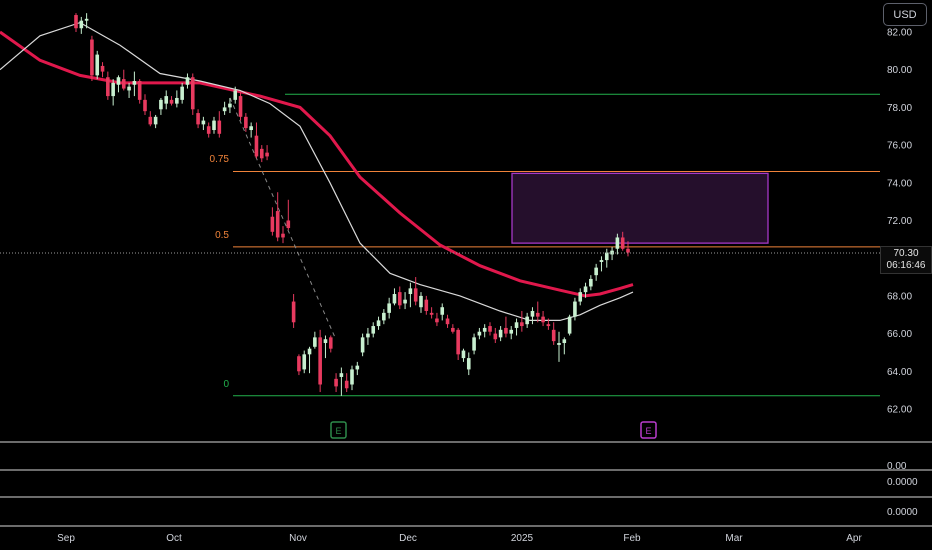 This screenshot has width=932, height=550. What do you see at coordinates (854, 538) in the screenshot?
I see `x-tick-label: Apr` at bounding box center [854, 538].